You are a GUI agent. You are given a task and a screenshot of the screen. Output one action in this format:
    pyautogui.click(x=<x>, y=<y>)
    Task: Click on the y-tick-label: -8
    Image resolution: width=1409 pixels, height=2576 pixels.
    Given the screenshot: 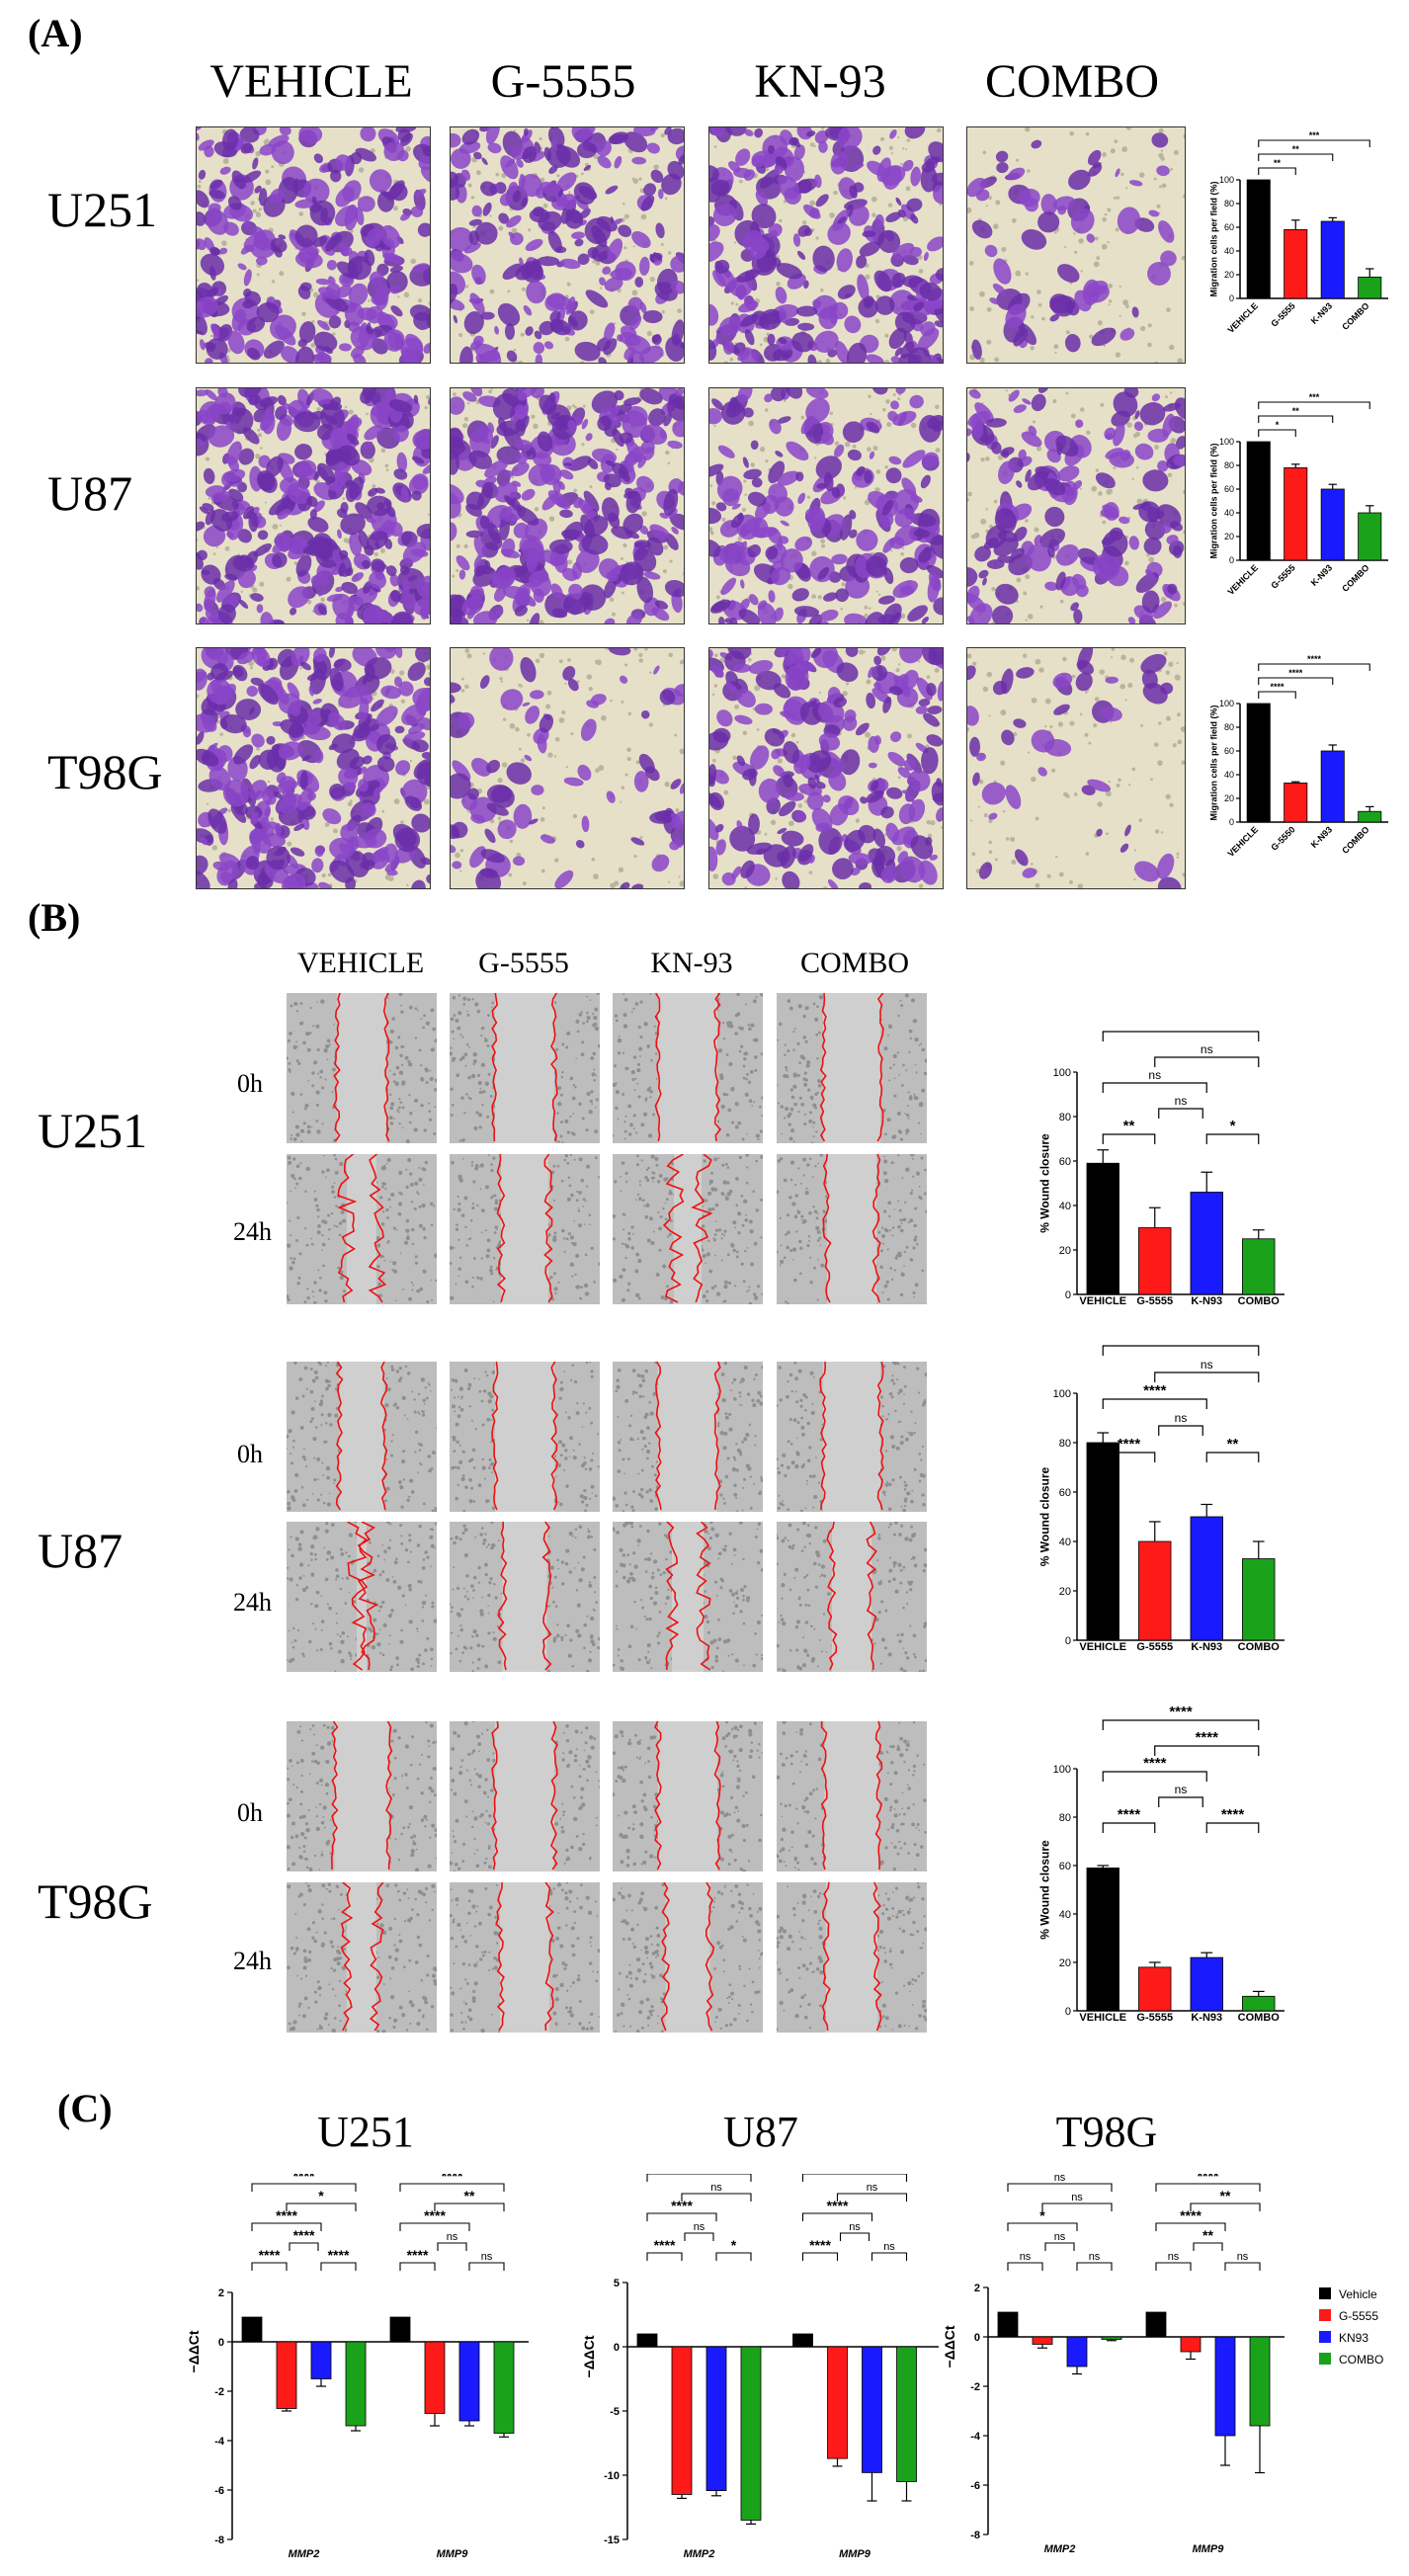 What is the action you would take?
    pyautogui.click(x=219, y=2540)
    